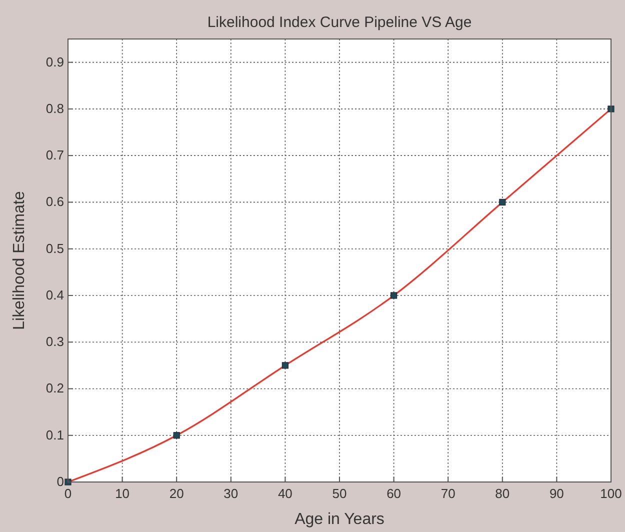 This screenshot has width=625, height=532. Describe the element at coordinates (176, 493) in the screenshot. I see `x-tick-label: 20` at that location.